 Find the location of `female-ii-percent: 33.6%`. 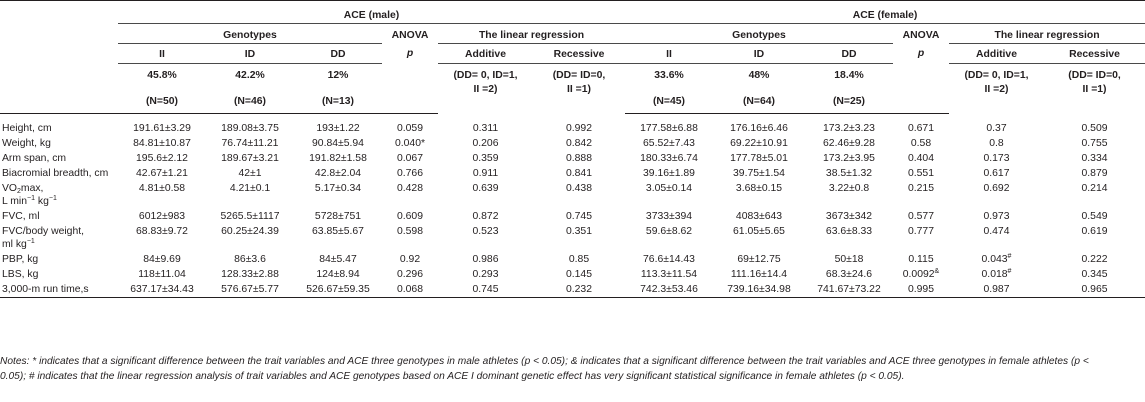

female-ii-percent: 33.6% is located at coordinates (669, 75).